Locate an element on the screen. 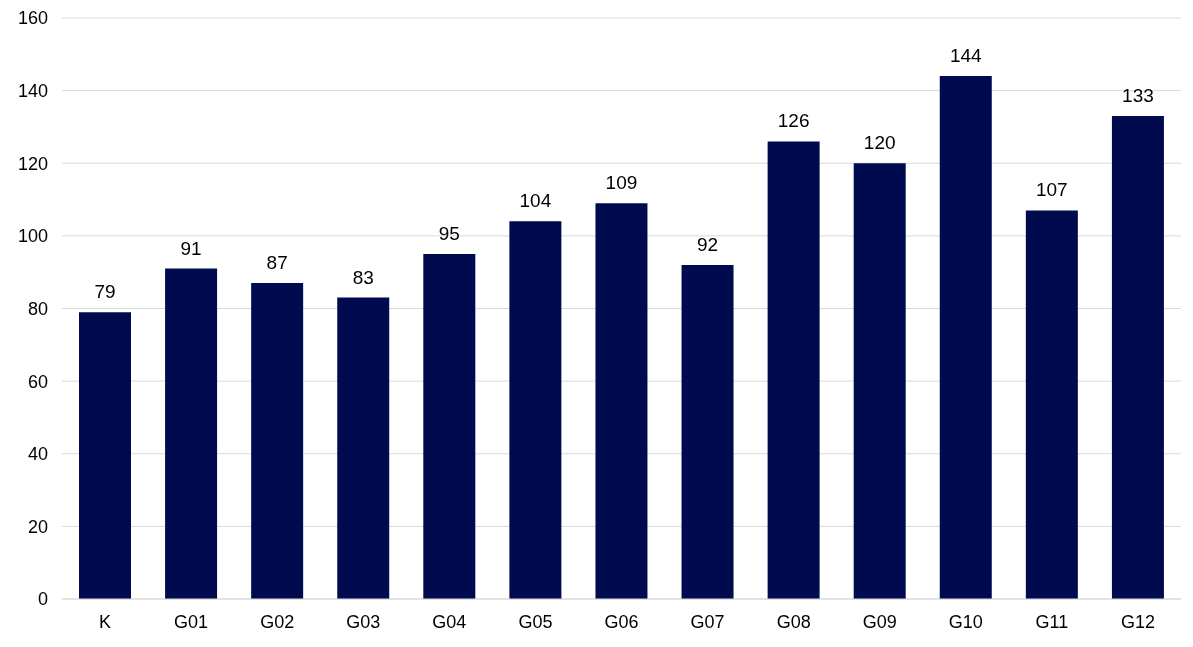 The width and height of the screenshot is (1193, 647). data-label: 79 is located at coordinates (105, 292).